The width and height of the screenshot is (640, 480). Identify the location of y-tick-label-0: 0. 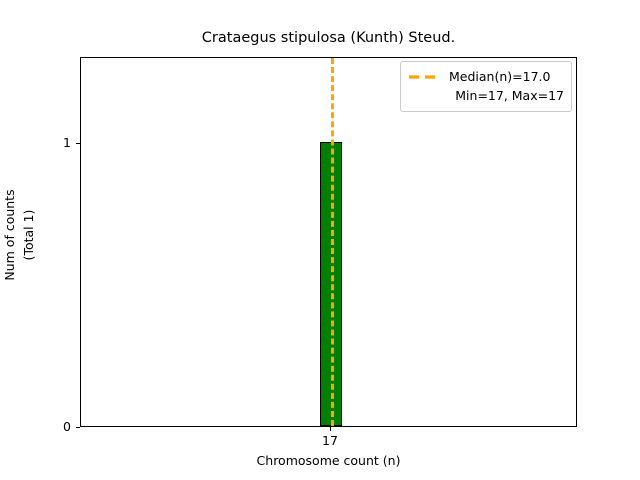
(67, 426).